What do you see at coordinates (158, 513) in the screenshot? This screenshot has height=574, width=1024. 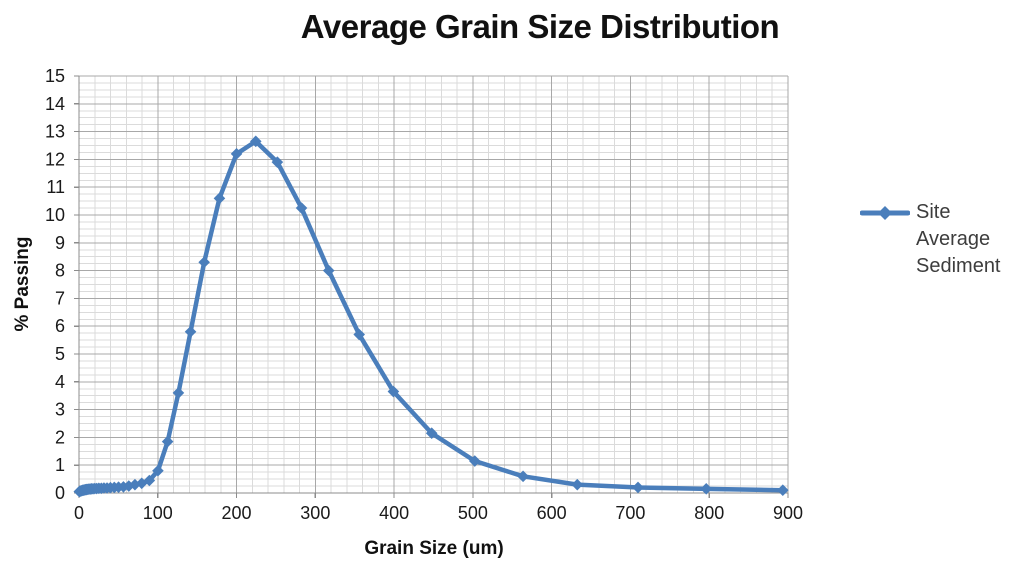 I see `x-tick-label: 100` at bounding box center [158, 513].